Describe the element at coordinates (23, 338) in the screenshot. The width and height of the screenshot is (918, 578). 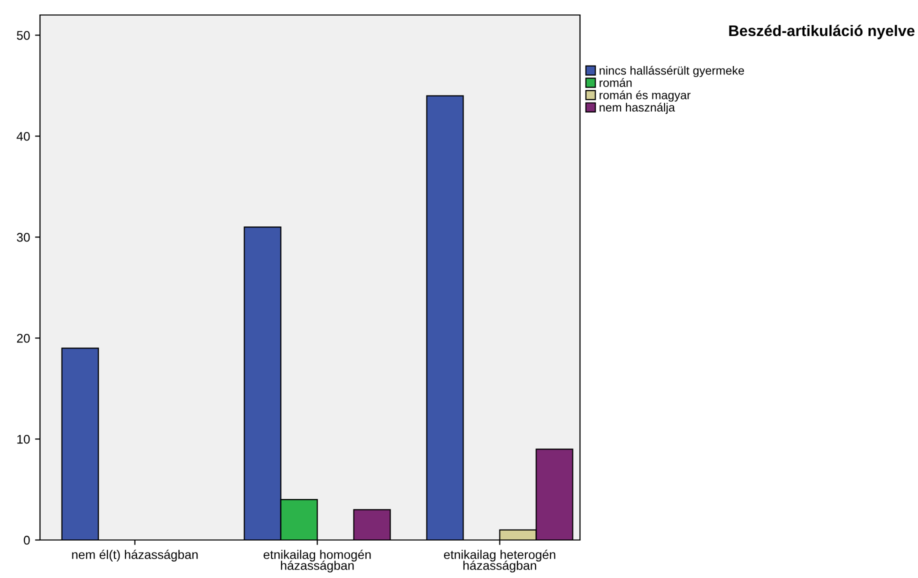
I see `y-tick-label: 20` at that location.